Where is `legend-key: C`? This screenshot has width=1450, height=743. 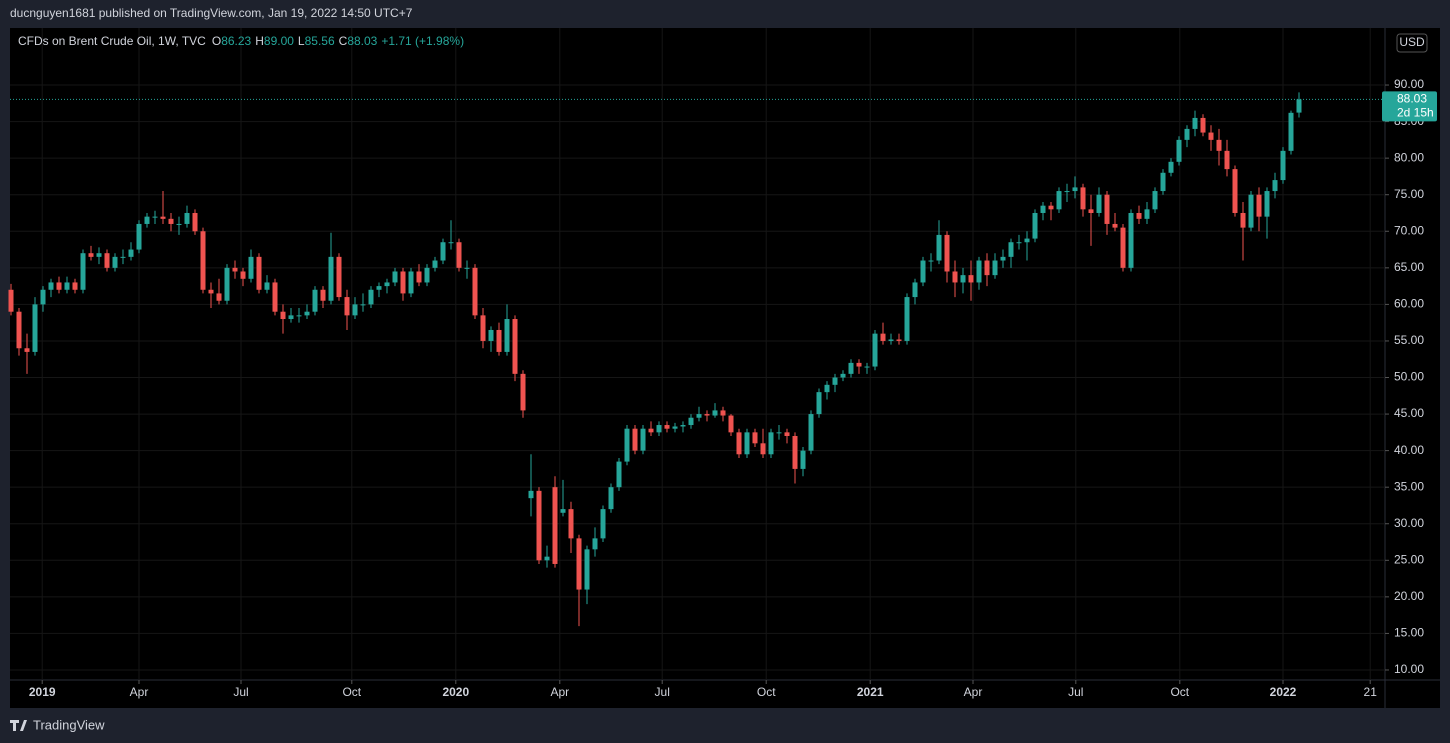 legend-key: C is located at coordinates (343, 41).